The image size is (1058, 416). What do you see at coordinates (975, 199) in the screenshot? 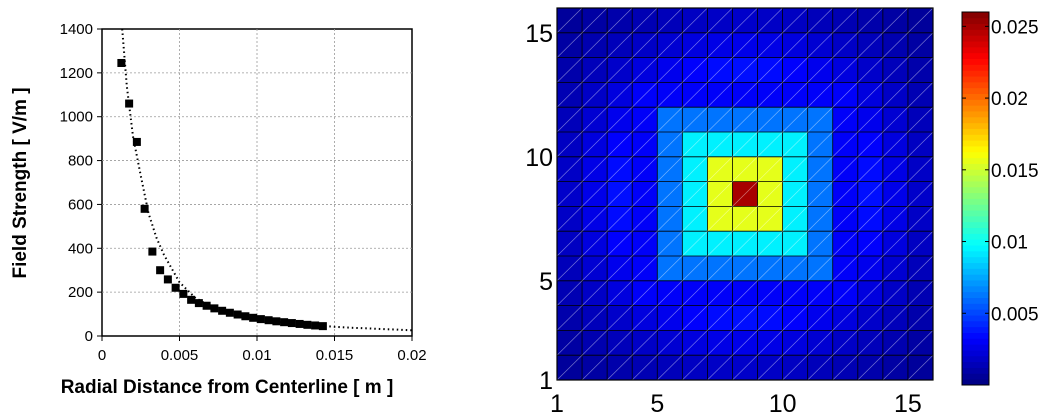
I see `colorbar` at bounding box center [975, 199].